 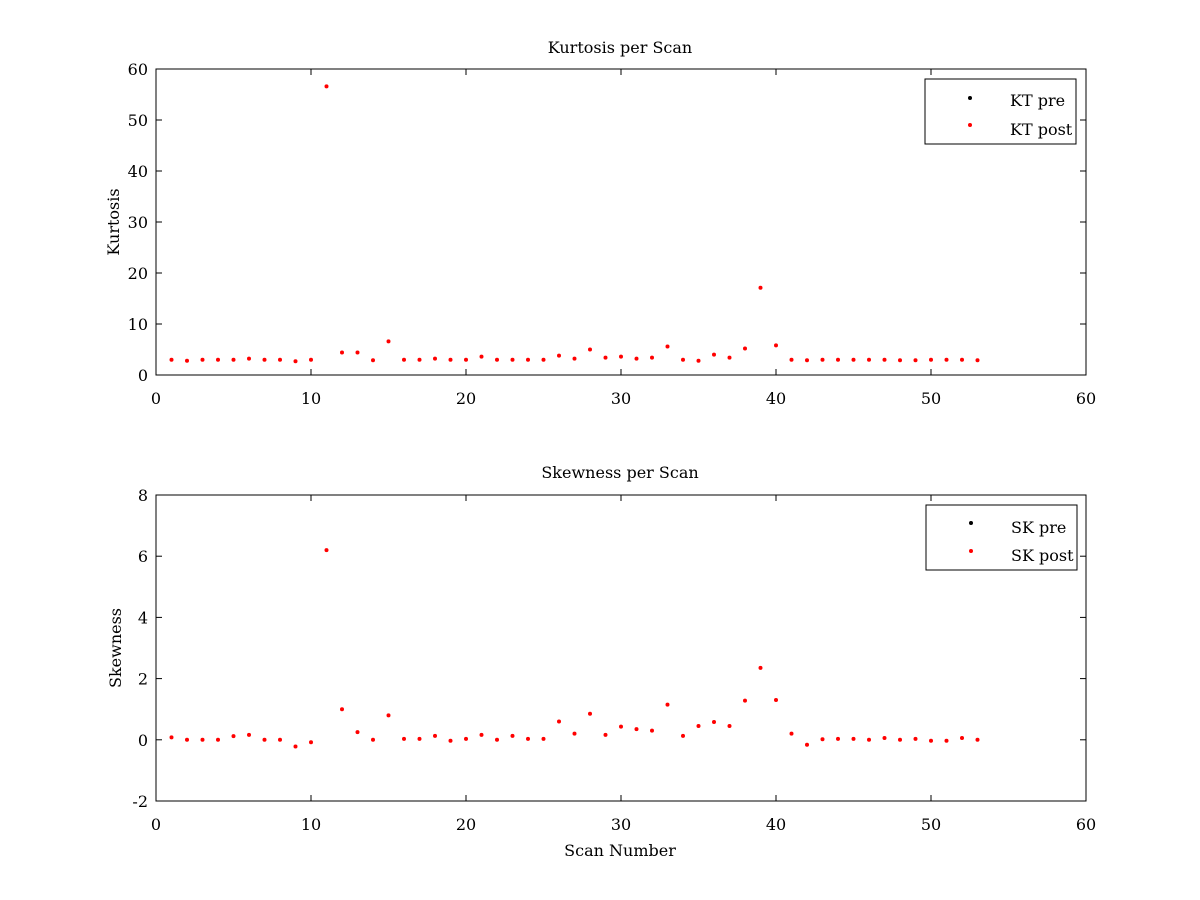 What do you see at coordinates (156, 824) in the screenshot?
I see `skewness-x-tick-label: 0` at bounding box center [156, 824].